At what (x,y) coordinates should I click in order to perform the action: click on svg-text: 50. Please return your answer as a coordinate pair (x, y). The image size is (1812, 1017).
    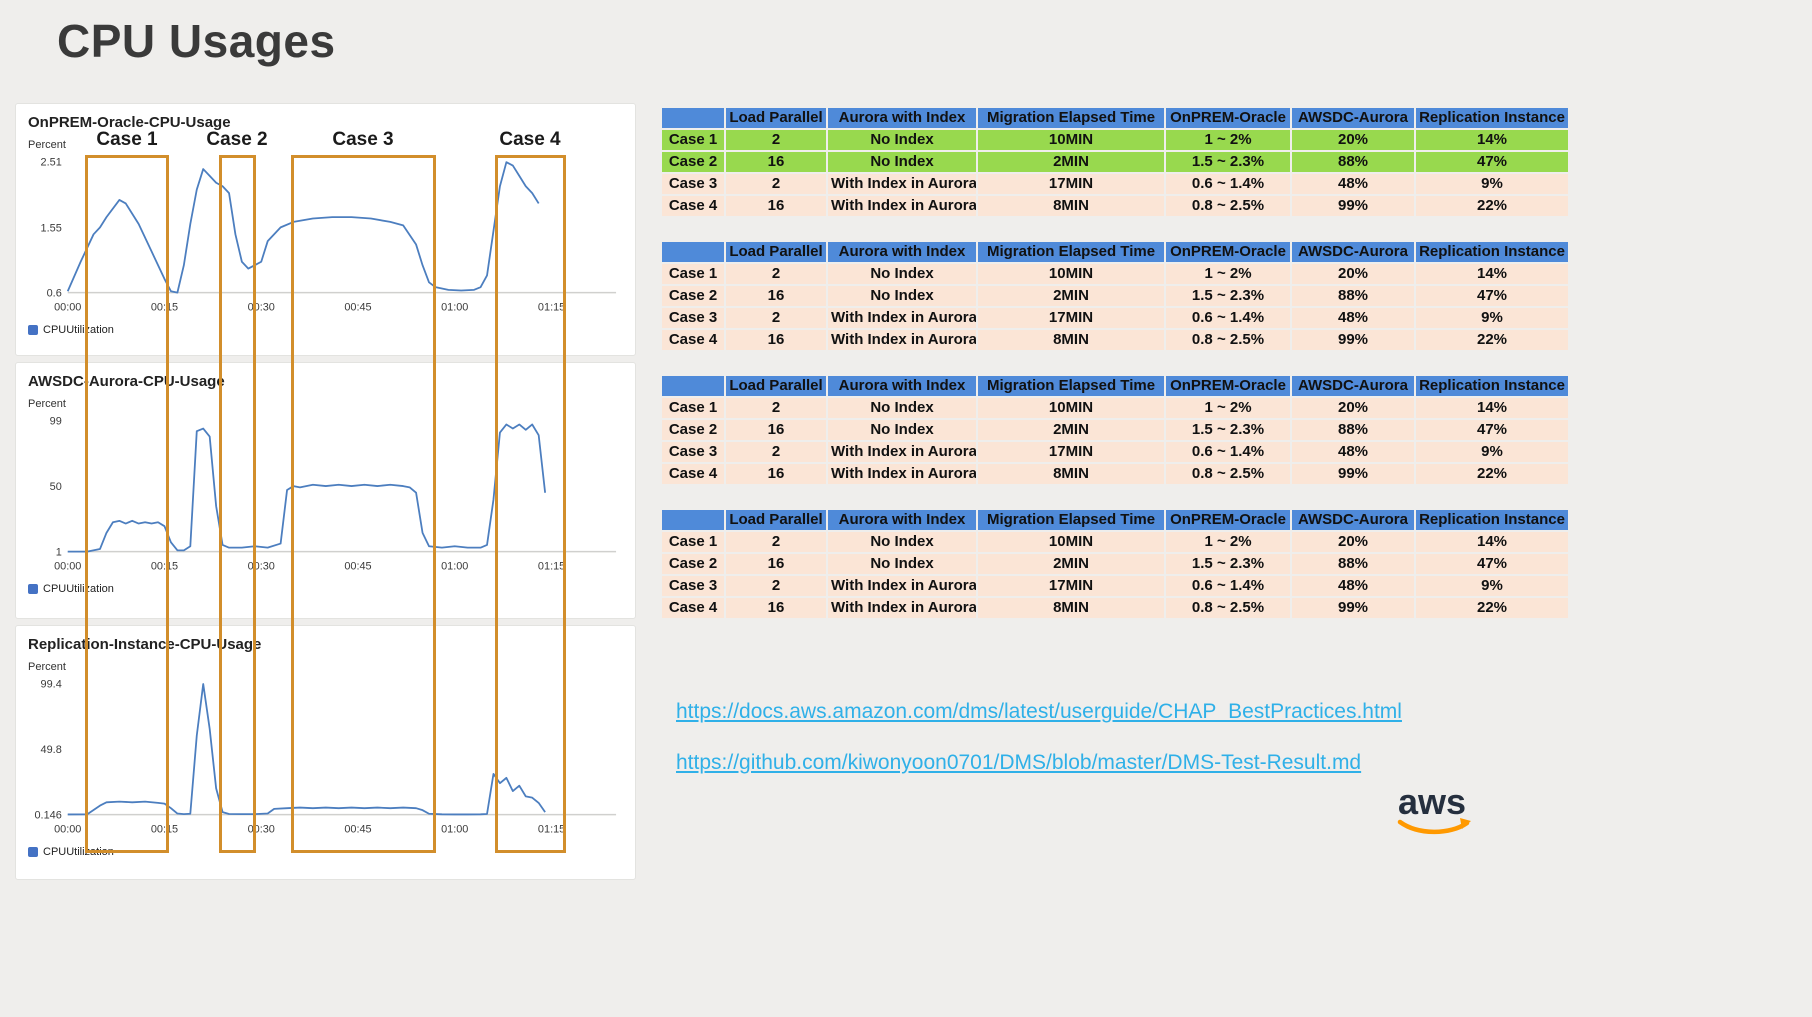
    Looking at the image, I should click on (56, 487).